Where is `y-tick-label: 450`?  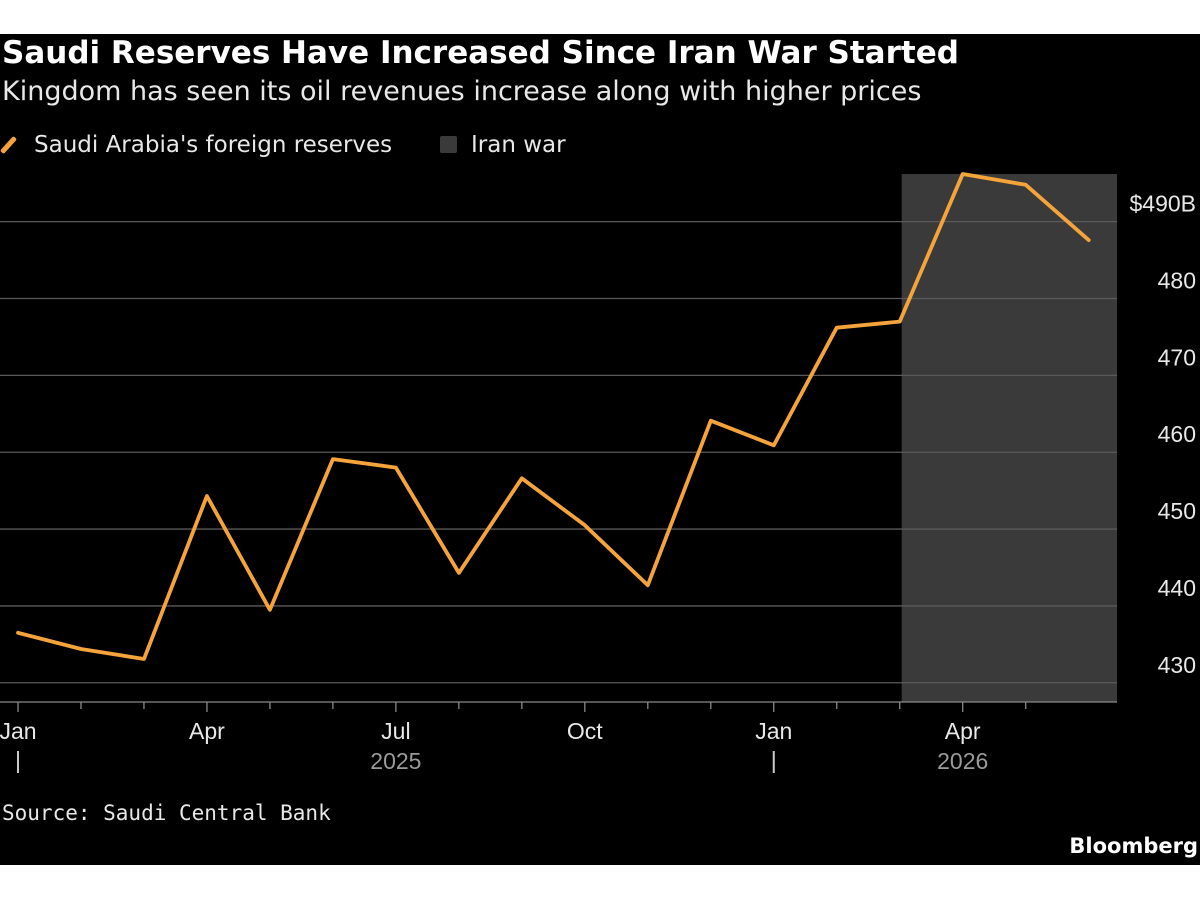 y-tick-label: 450 is located at coordinates (1177, 511).